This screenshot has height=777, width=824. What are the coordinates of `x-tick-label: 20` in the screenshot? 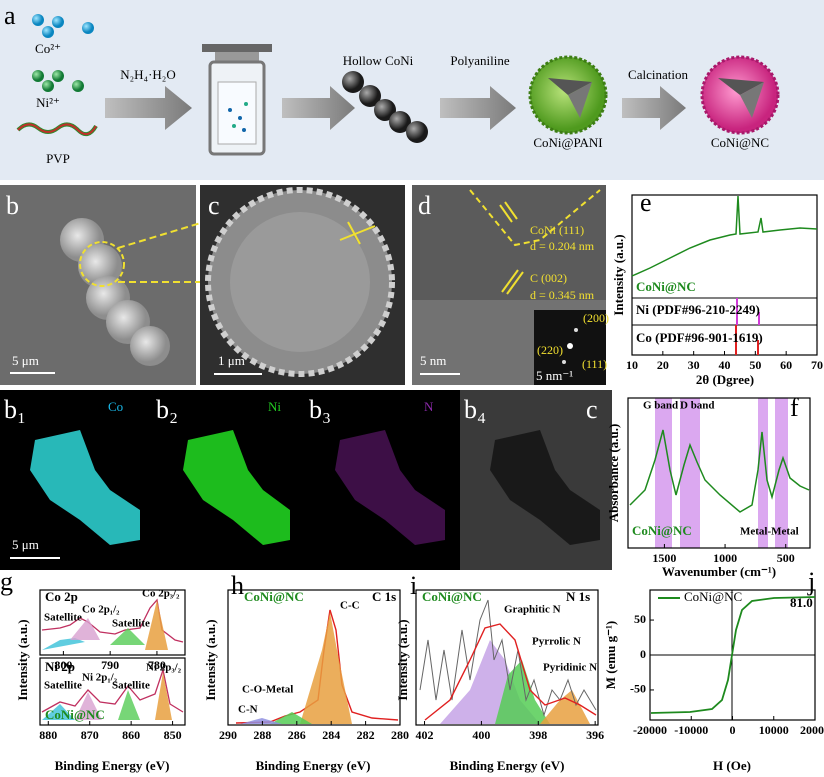 It's located at (663, 365).